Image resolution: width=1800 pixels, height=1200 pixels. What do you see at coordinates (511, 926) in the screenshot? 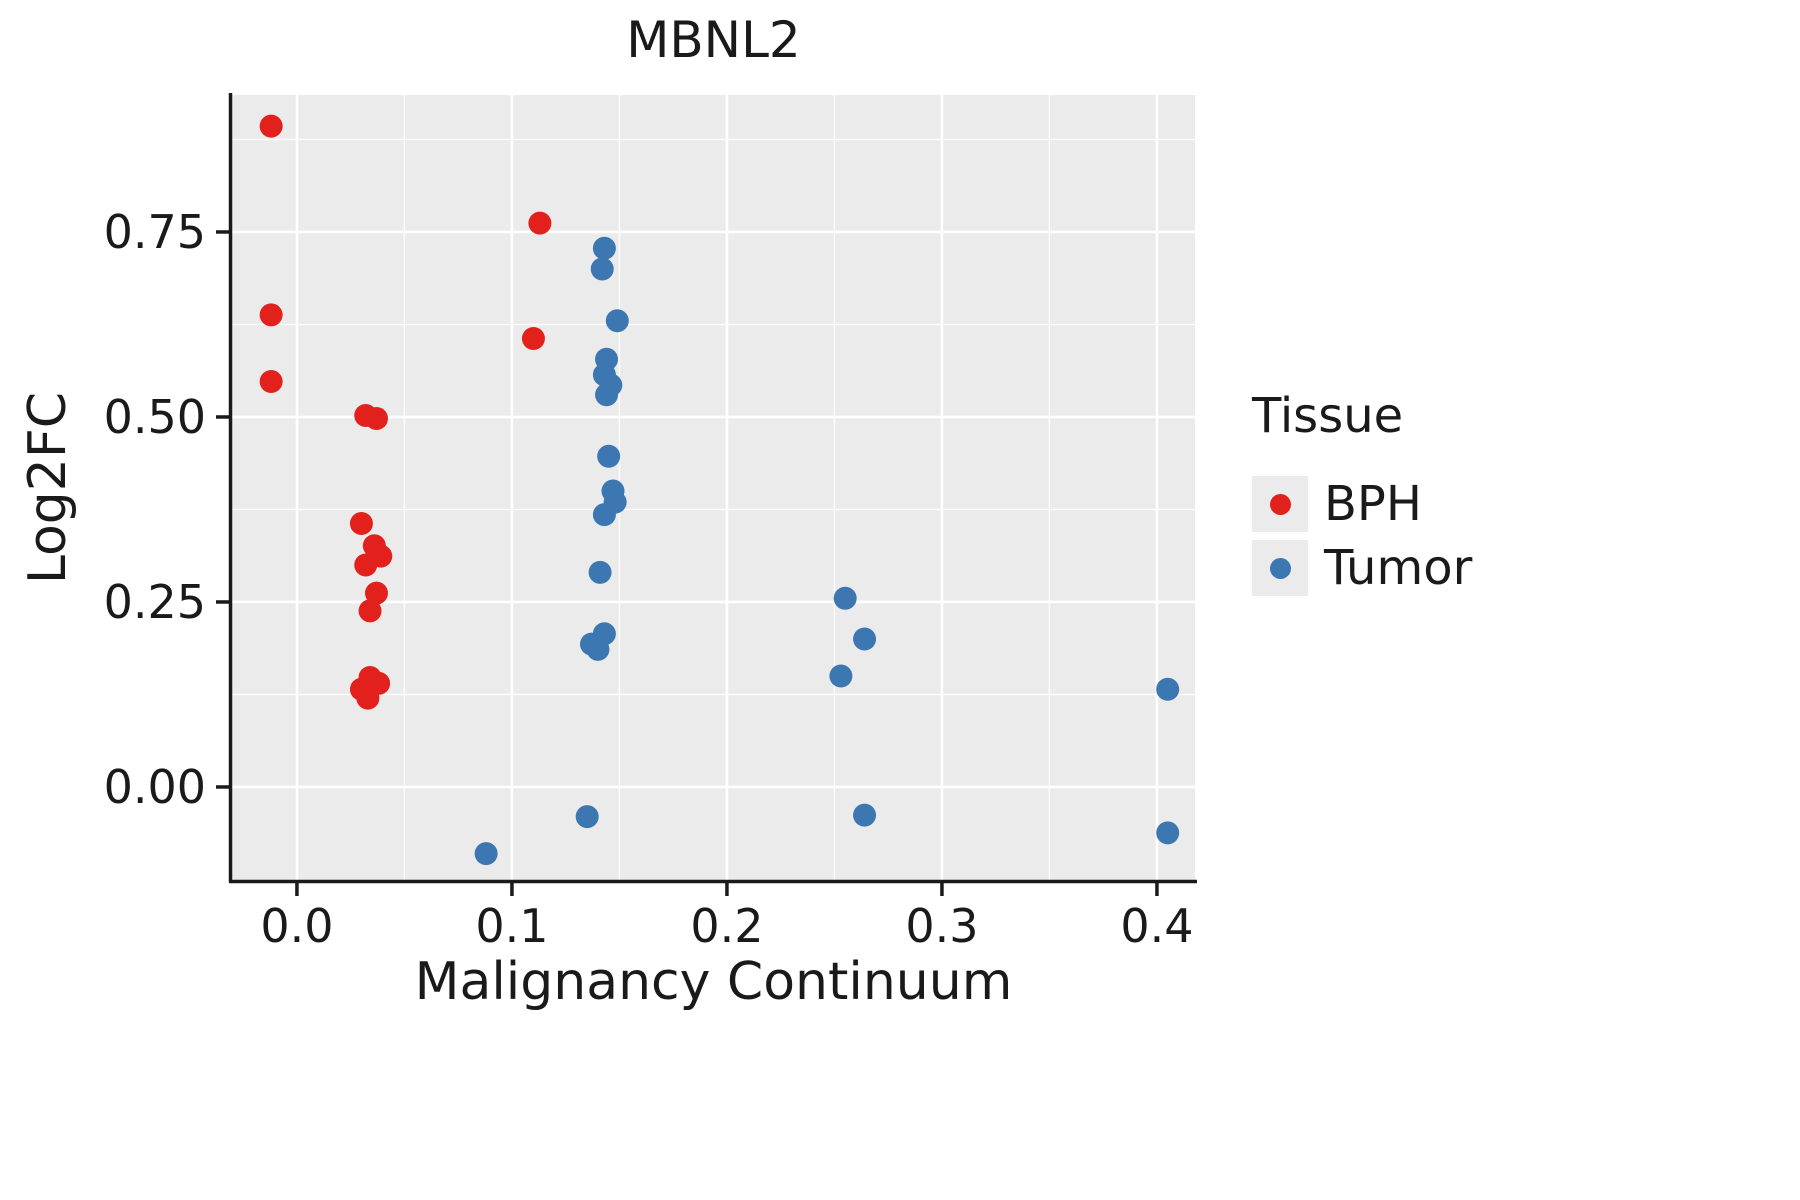
I see `x-tick-label: 0.1` at bounding box center [511, 926].